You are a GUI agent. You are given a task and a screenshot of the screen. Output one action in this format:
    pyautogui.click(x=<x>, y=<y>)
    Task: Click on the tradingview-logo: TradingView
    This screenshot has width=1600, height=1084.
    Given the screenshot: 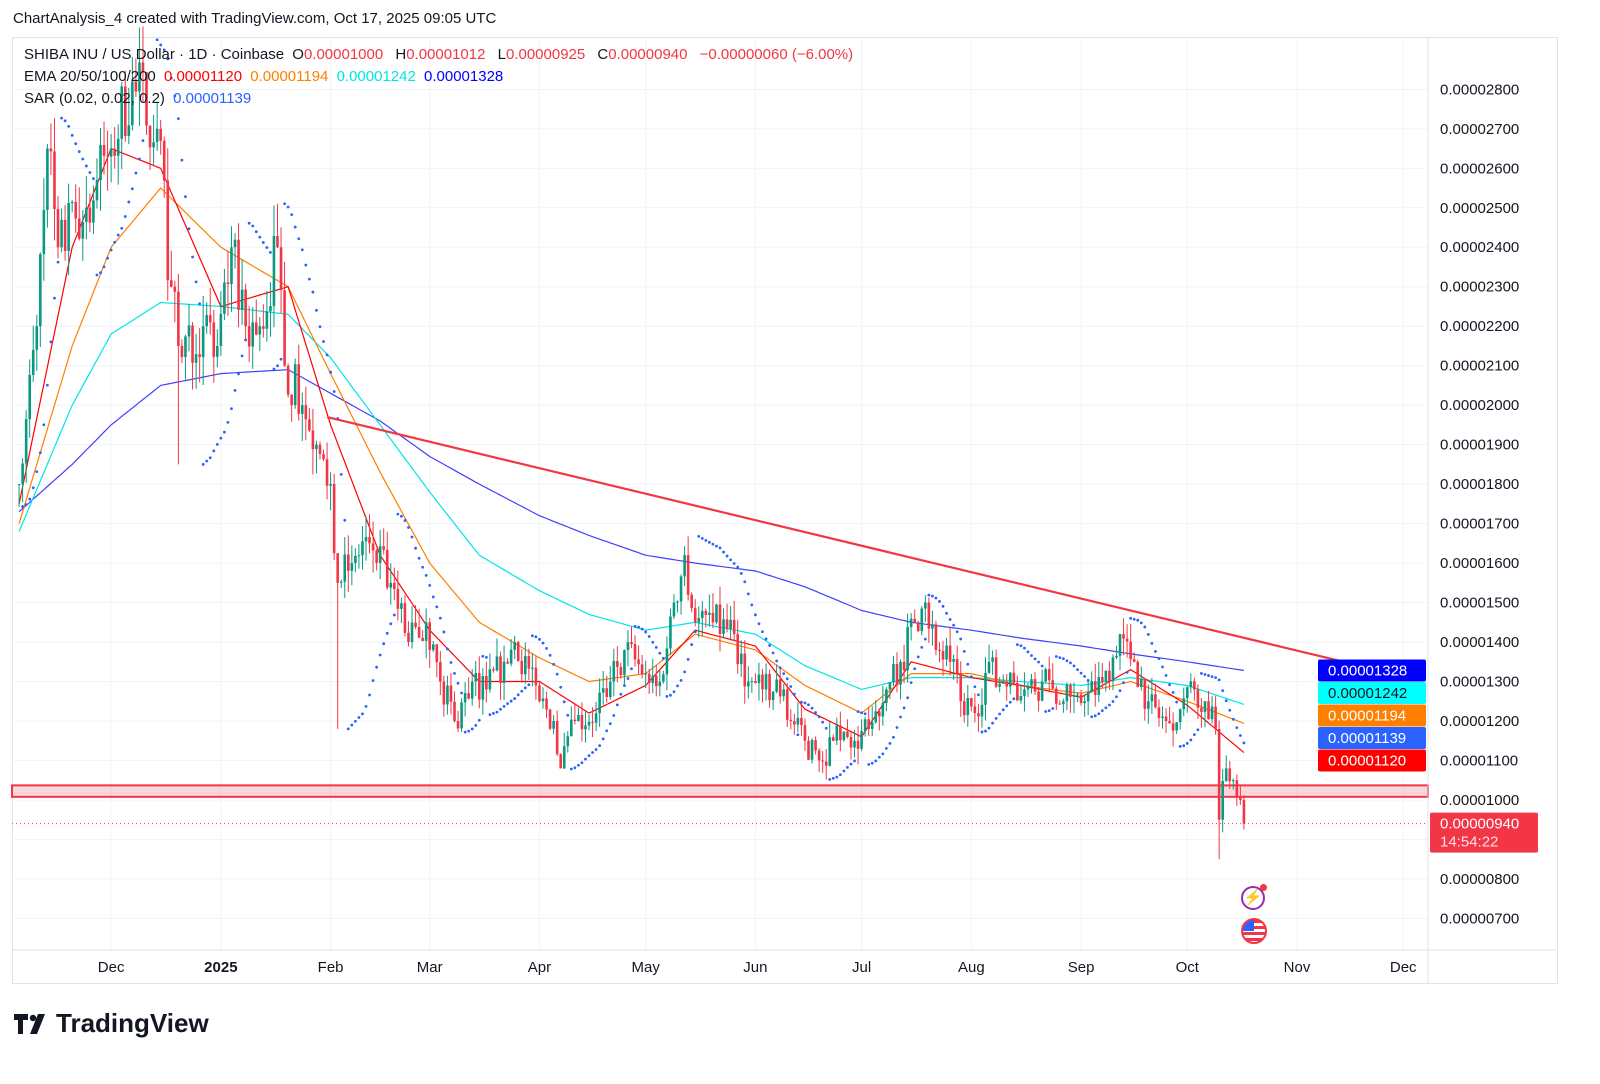 What is the action you would take?
    pyautogui.click(x=111, y=1023)
    